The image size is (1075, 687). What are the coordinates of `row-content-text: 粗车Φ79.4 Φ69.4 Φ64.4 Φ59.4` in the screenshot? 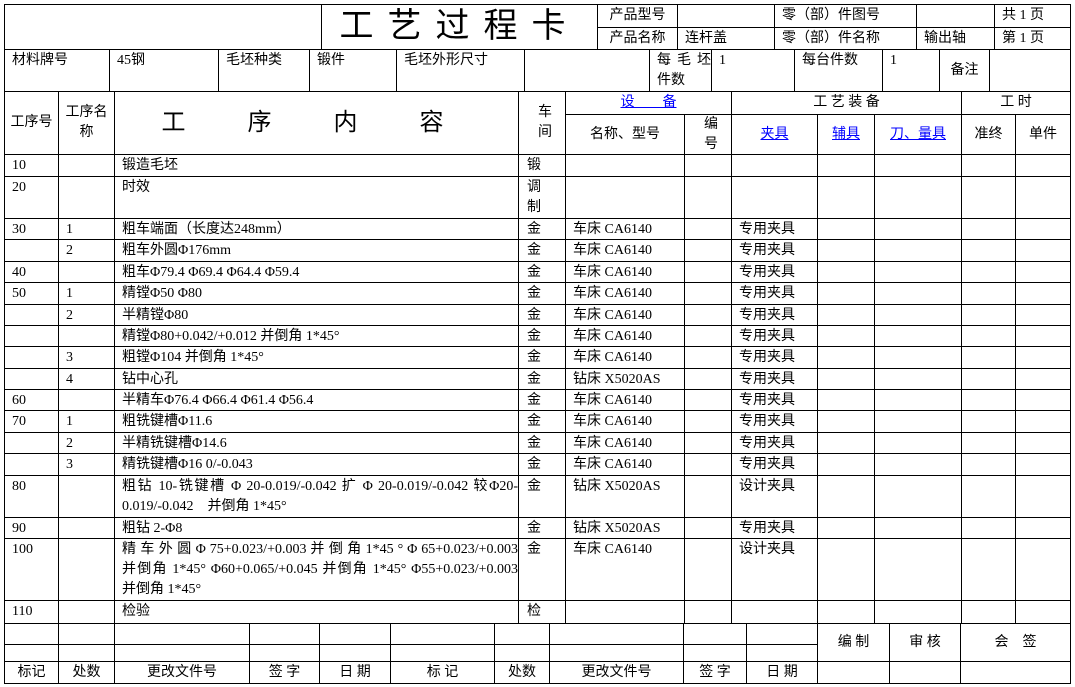 It's located at (211, 272).